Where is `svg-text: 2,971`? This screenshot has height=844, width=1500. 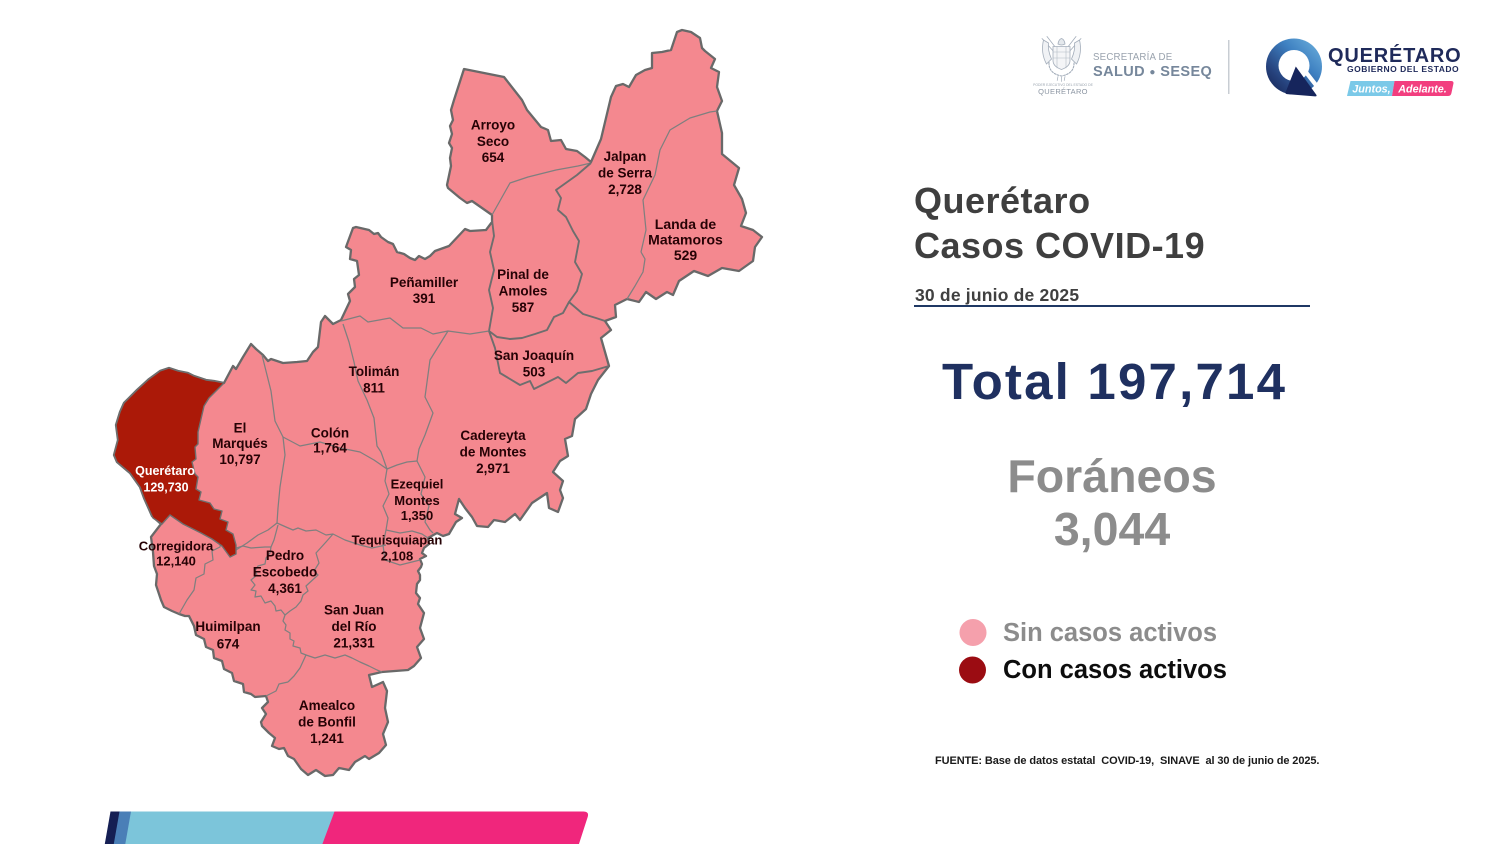
svg-text: 2,971 is located at coordinates (493, 468).